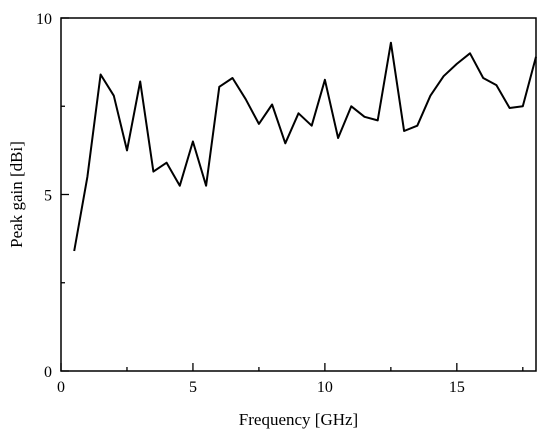 The width and height of the screenshot is (550, 437). I want to click on y-tick-label: 0, so click(48, 372).